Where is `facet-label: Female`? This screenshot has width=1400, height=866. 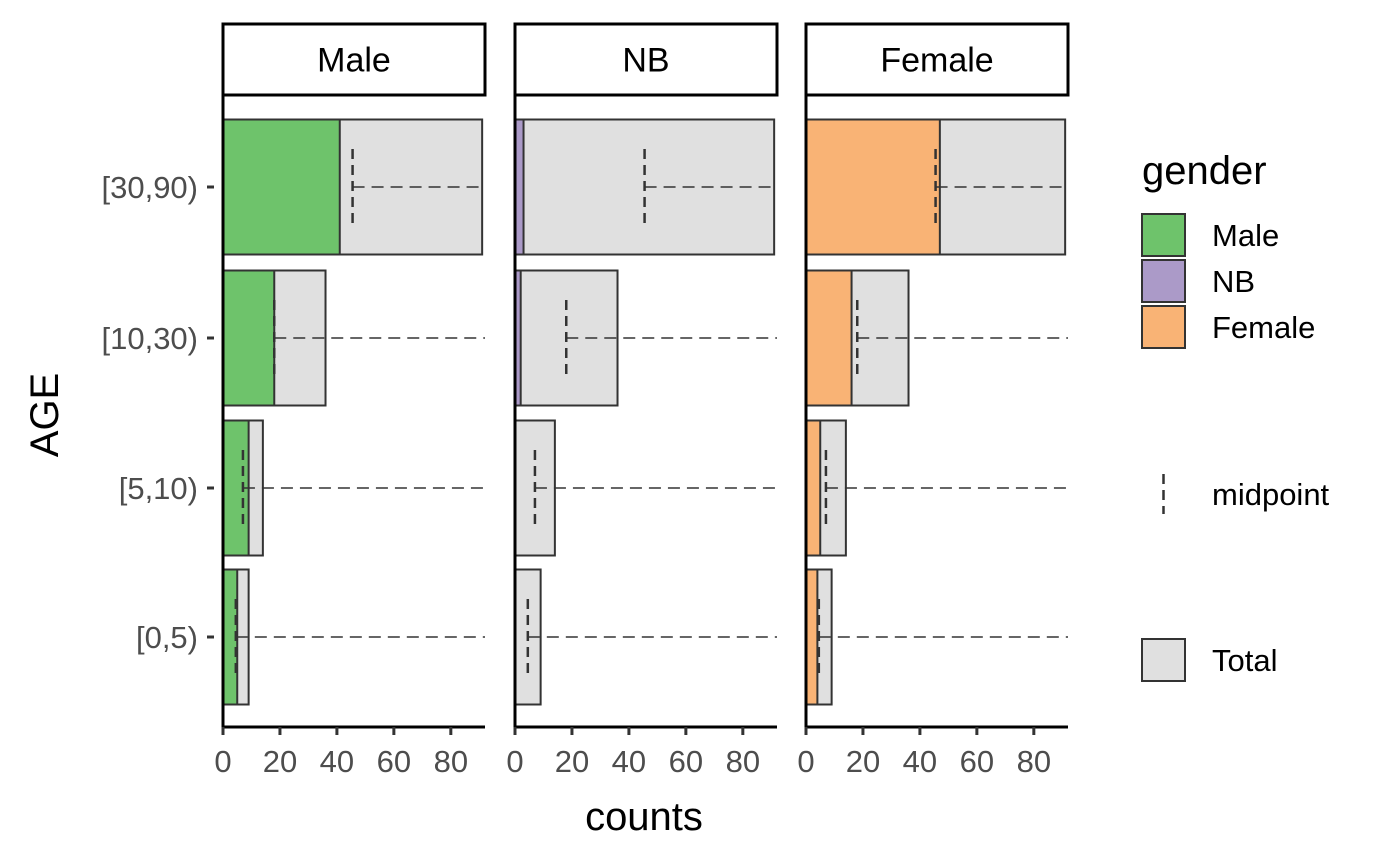 facet-label: Female is located at coordinates (936, 61).